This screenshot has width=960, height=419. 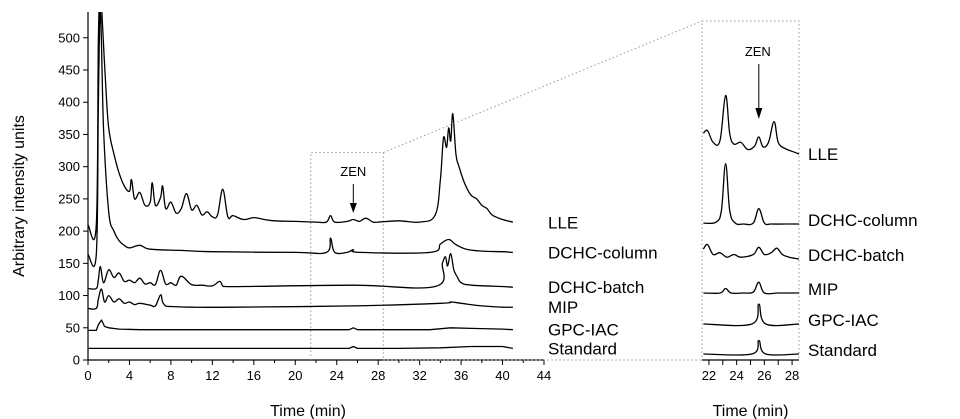 What do you see at coordinates (563, 223) in the screenshot?
I see `series-label-lle: LLE` at bounding box center [563, 223].